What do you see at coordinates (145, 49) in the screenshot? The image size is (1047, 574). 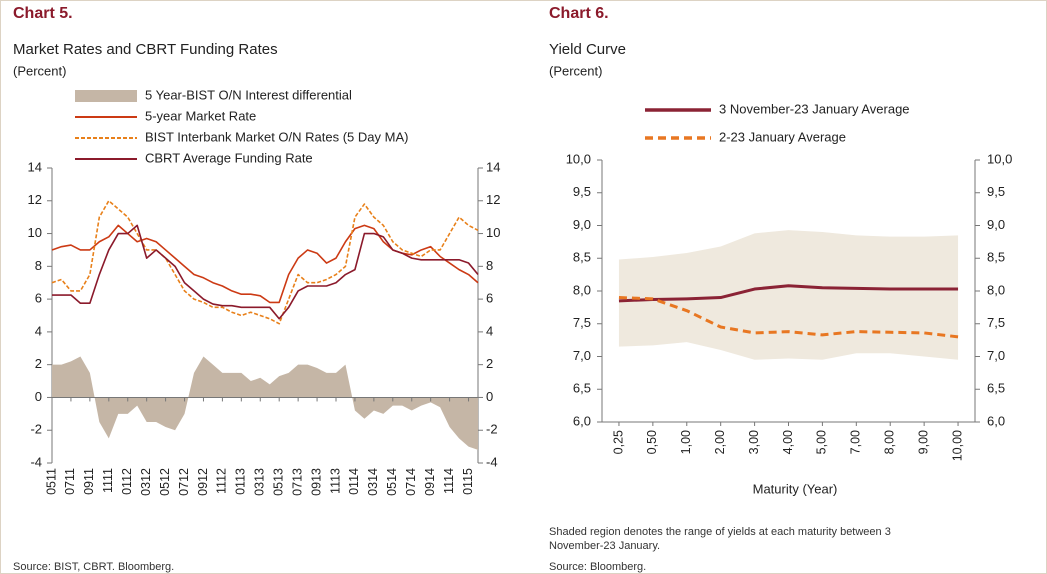 I see `chart-subtitle: Market Rates and CBRT Funding Rates` at bounding box center [145, 49].